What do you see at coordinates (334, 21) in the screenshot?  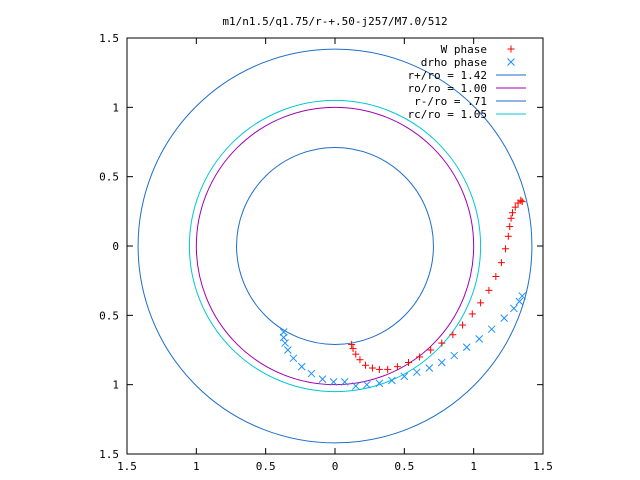 I see `chart-title: m1/n1.5/q1.75/r-+.50-j257/M7.0/512` at bounding box center [334, 21].